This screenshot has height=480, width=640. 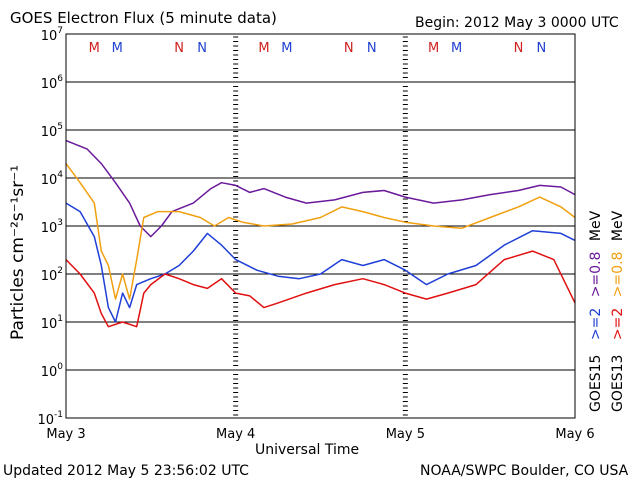 What do you see at coordinates (65, 434) in the screenshot?
I see `x-tick-label: May 3` at bounding box center [65, 434].